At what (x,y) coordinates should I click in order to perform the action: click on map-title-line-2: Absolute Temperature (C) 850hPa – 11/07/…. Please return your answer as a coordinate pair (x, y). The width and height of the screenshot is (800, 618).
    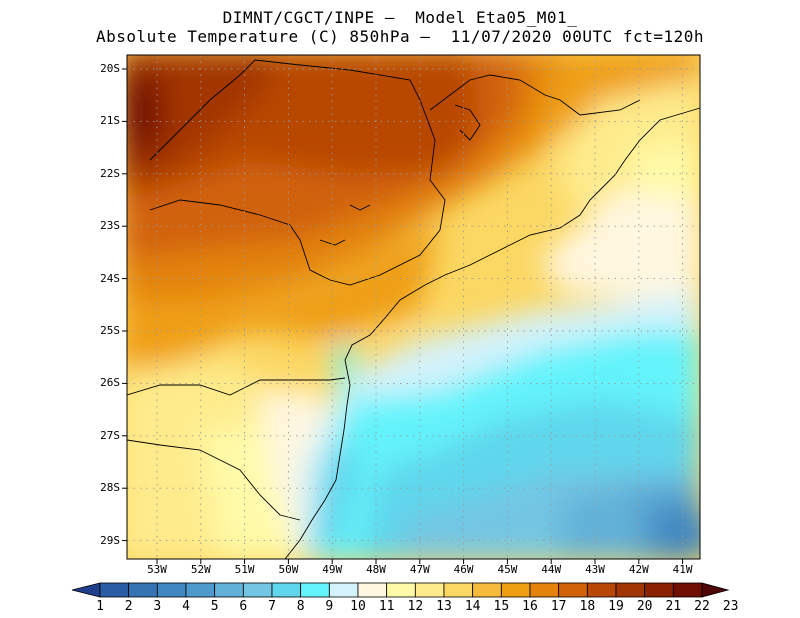
    Looking at the image, I should click on (400, 36).